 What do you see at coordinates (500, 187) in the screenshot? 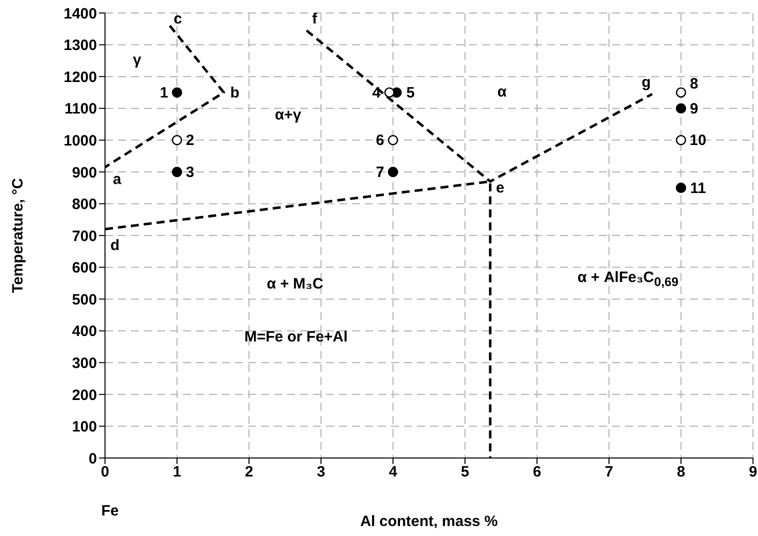
I see `annotation: e` at bounding box center [500, 187].